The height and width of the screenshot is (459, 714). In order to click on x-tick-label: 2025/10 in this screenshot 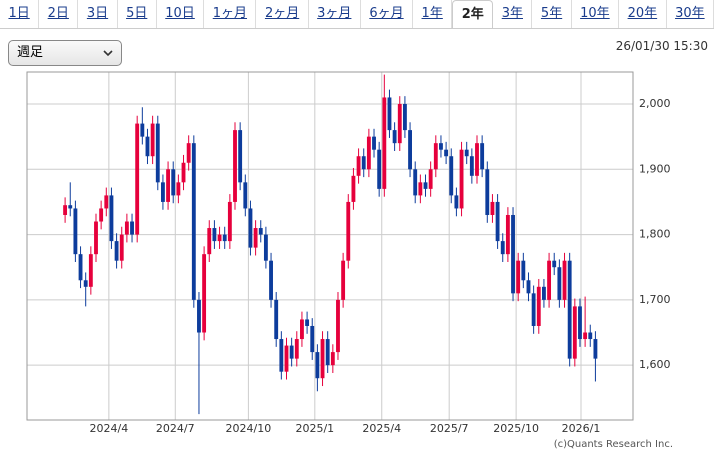, I will do `click(516, 428)`.